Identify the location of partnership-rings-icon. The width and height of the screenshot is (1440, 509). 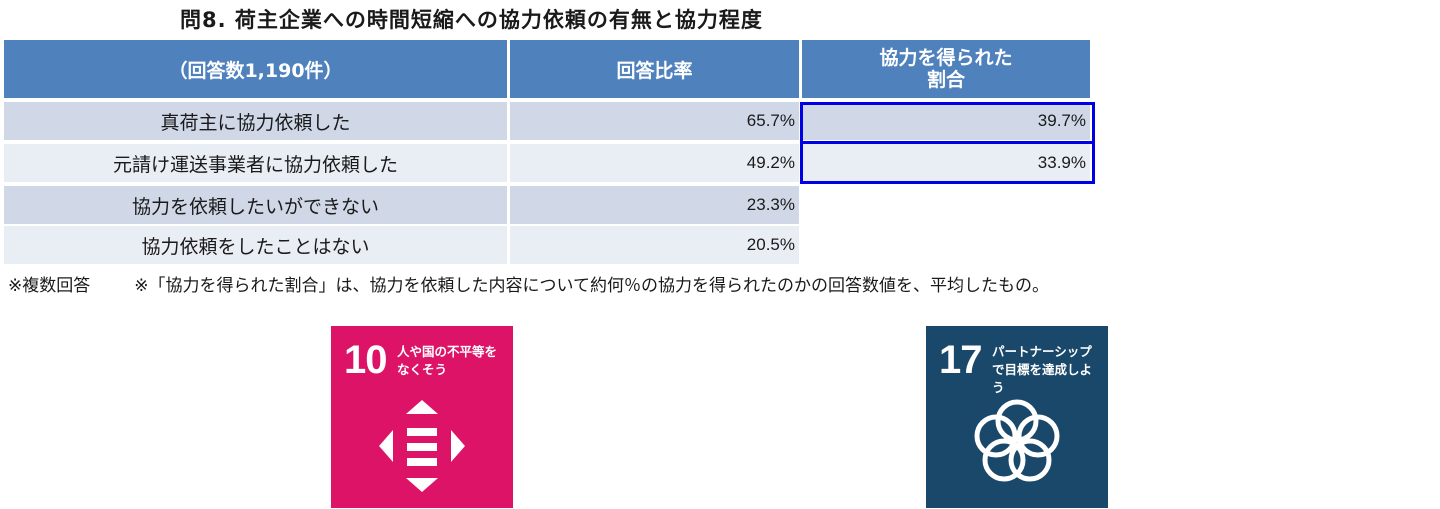
(1017, 440).